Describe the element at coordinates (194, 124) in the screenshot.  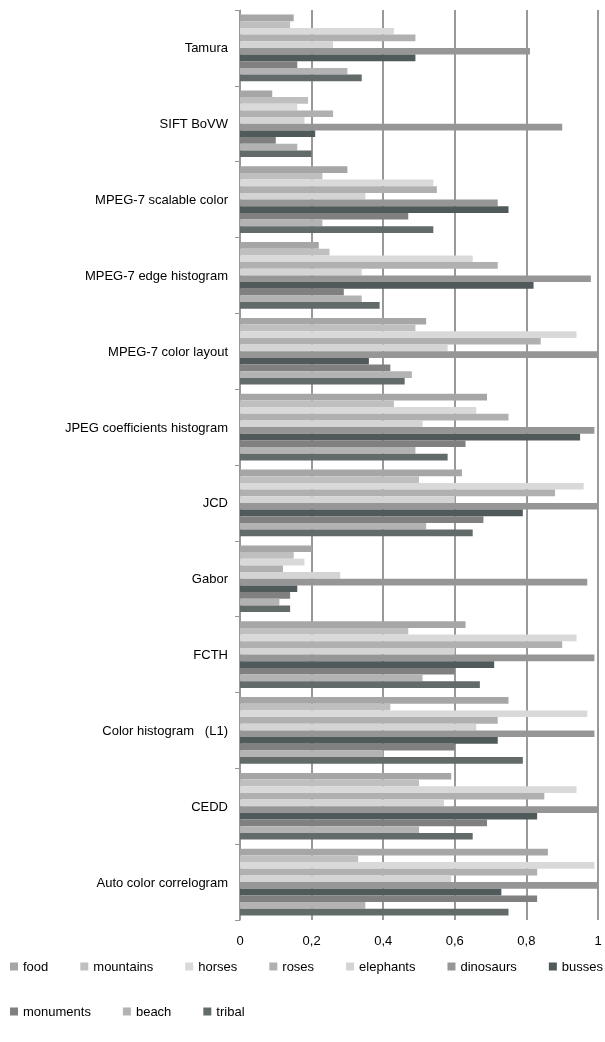
I see `y-tick-label: SIFT BoVW` at that location.